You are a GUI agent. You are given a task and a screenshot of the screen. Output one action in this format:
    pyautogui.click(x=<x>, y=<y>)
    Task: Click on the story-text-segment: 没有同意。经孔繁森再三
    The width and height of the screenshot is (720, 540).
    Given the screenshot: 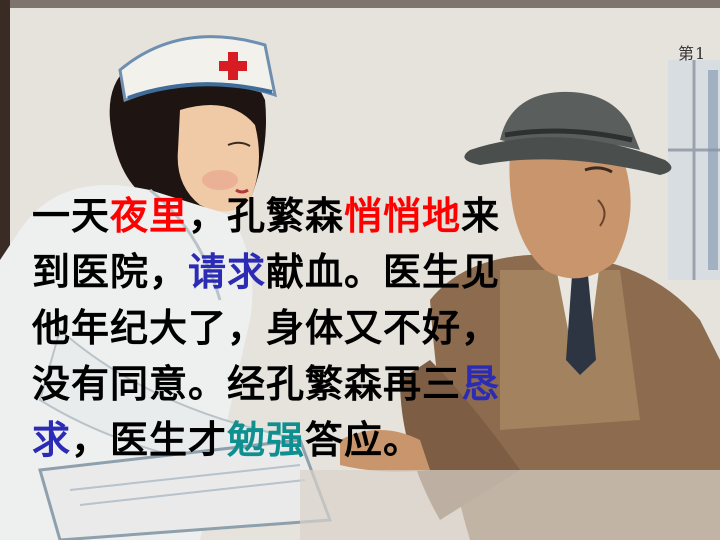 What is the action you would take?
    pyautogui.click(x=247, y=384)
    